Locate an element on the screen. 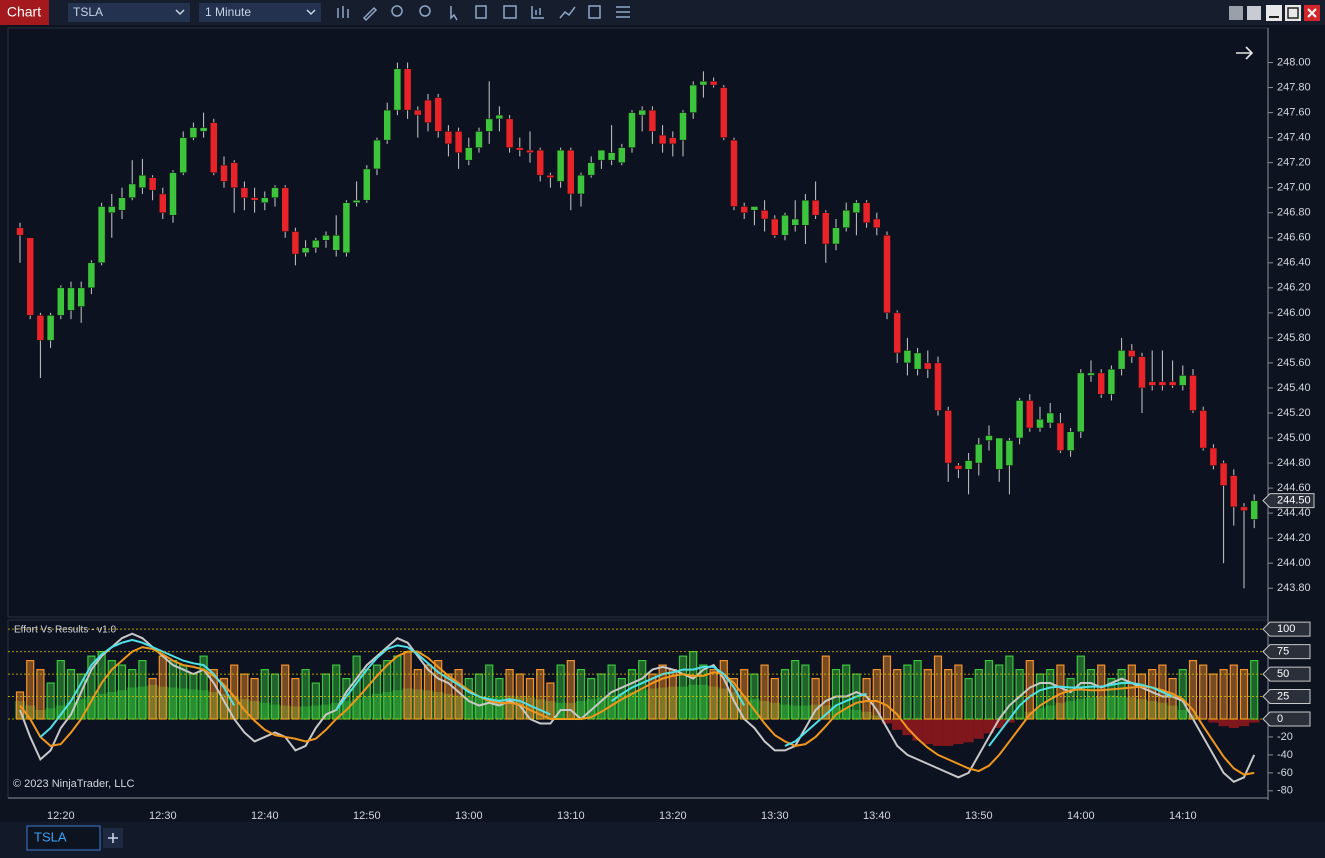 This screenshot has width=1325, height=858. data-box-icon is located at coordinates (481, 12).